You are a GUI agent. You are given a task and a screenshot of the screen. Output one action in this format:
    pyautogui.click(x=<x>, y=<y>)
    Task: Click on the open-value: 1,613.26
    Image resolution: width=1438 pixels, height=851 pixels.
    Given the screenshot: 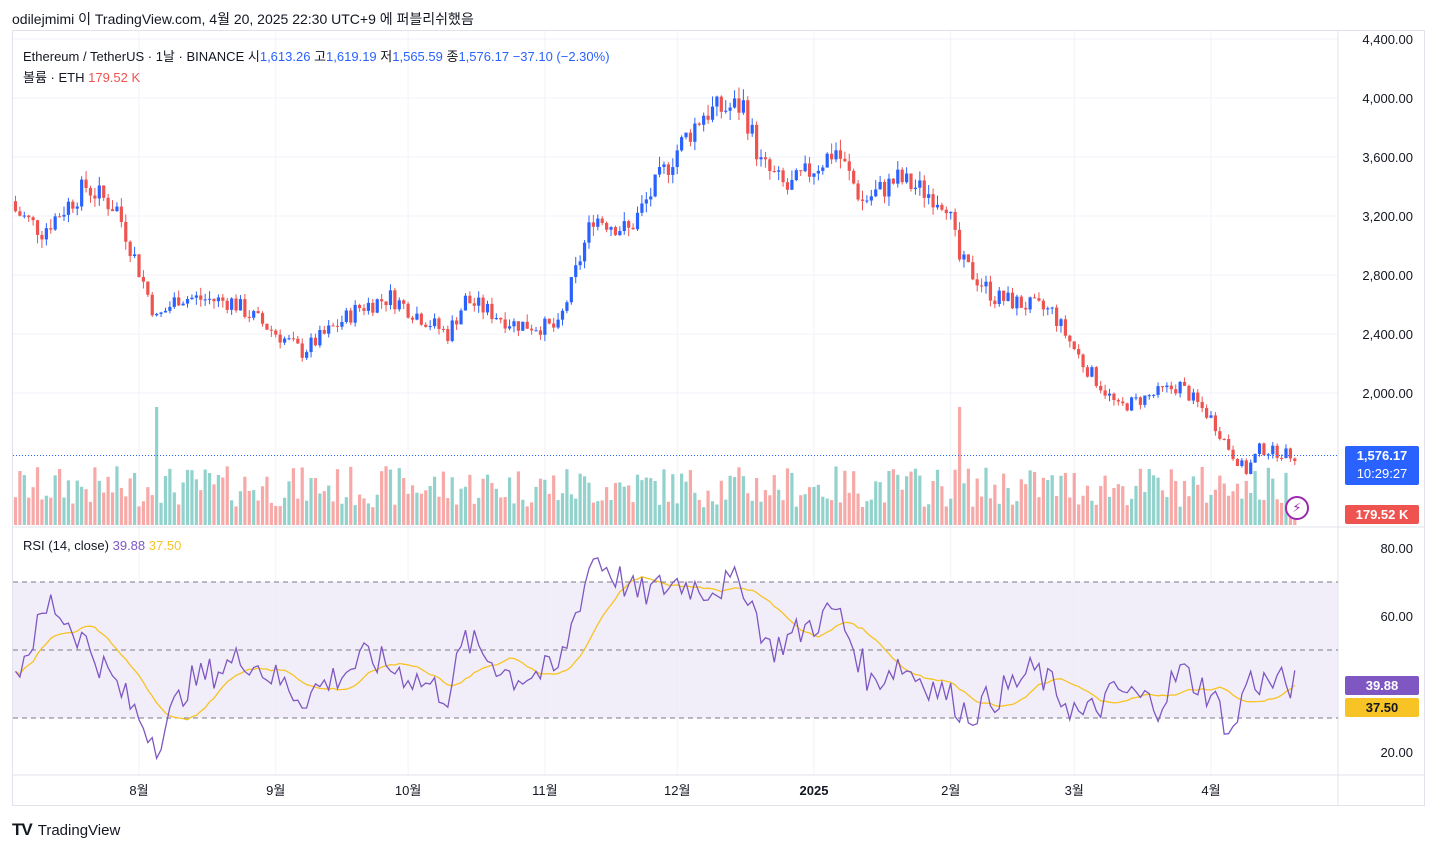 What is the action you would take?
    pyautogui.click(x=285, y=56)
    